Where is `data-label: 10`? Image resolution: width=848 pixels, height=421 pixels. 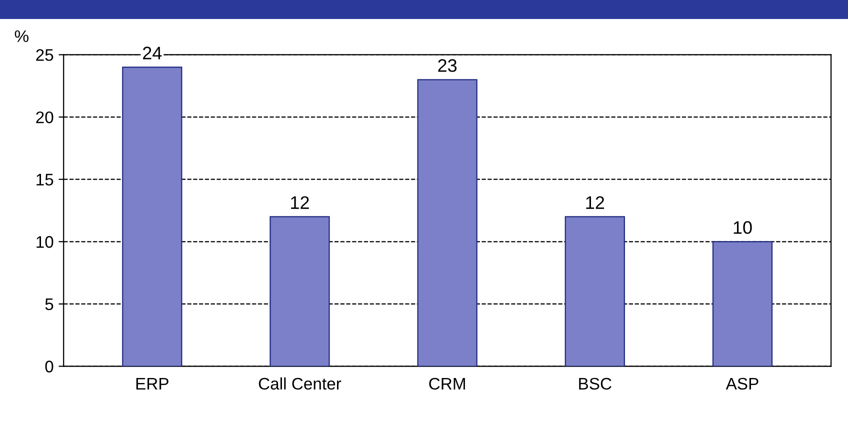
data-label: 10 is located at coordinates (743, 227).